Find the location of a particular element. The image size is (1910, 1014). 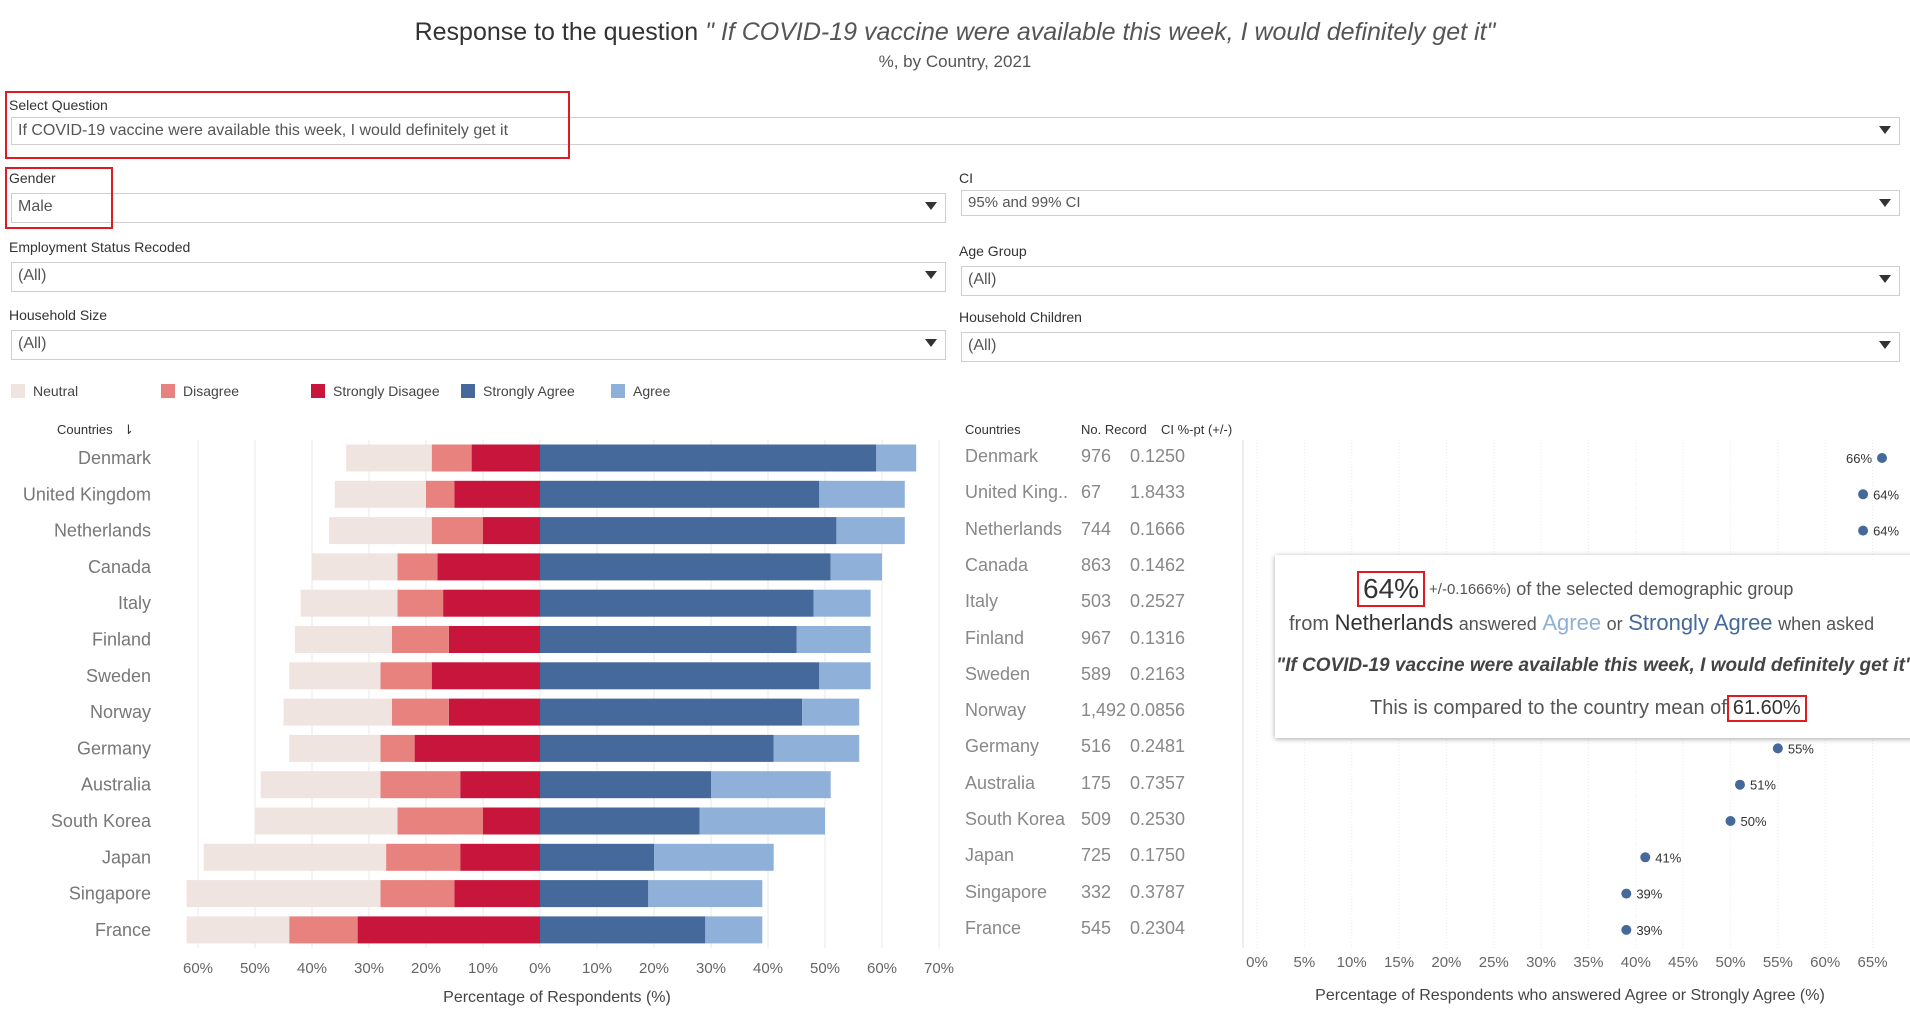

legend-neutral: Neutral is located at coordinates (44, 391).